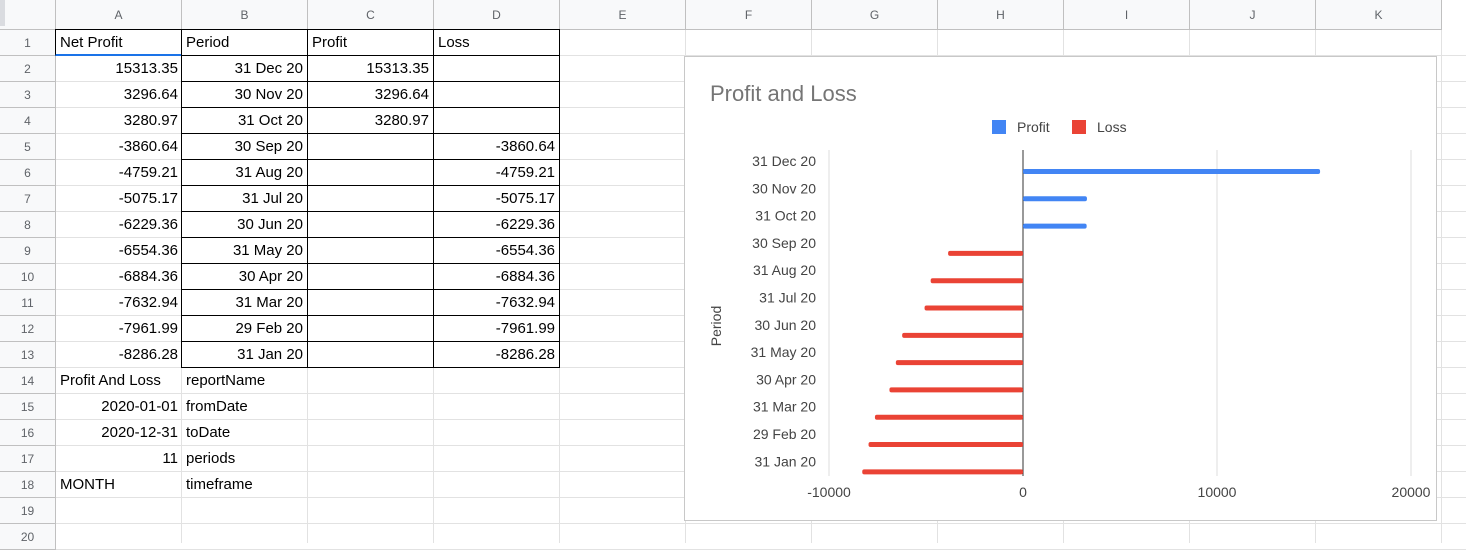 The width and height of the screenshot is (1466, 550). I want to click on period-cell: 30 Apr 20, so click(244, 276).